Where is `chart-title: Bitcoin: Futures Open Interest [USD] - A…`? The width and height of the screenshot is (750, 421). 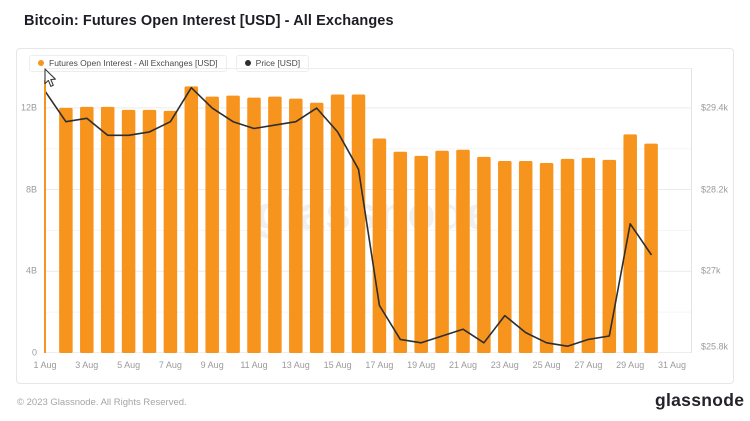 chart-title: Bitcoin: Futures Open Interest [USD] - A… is located at coordinates (209, 21).